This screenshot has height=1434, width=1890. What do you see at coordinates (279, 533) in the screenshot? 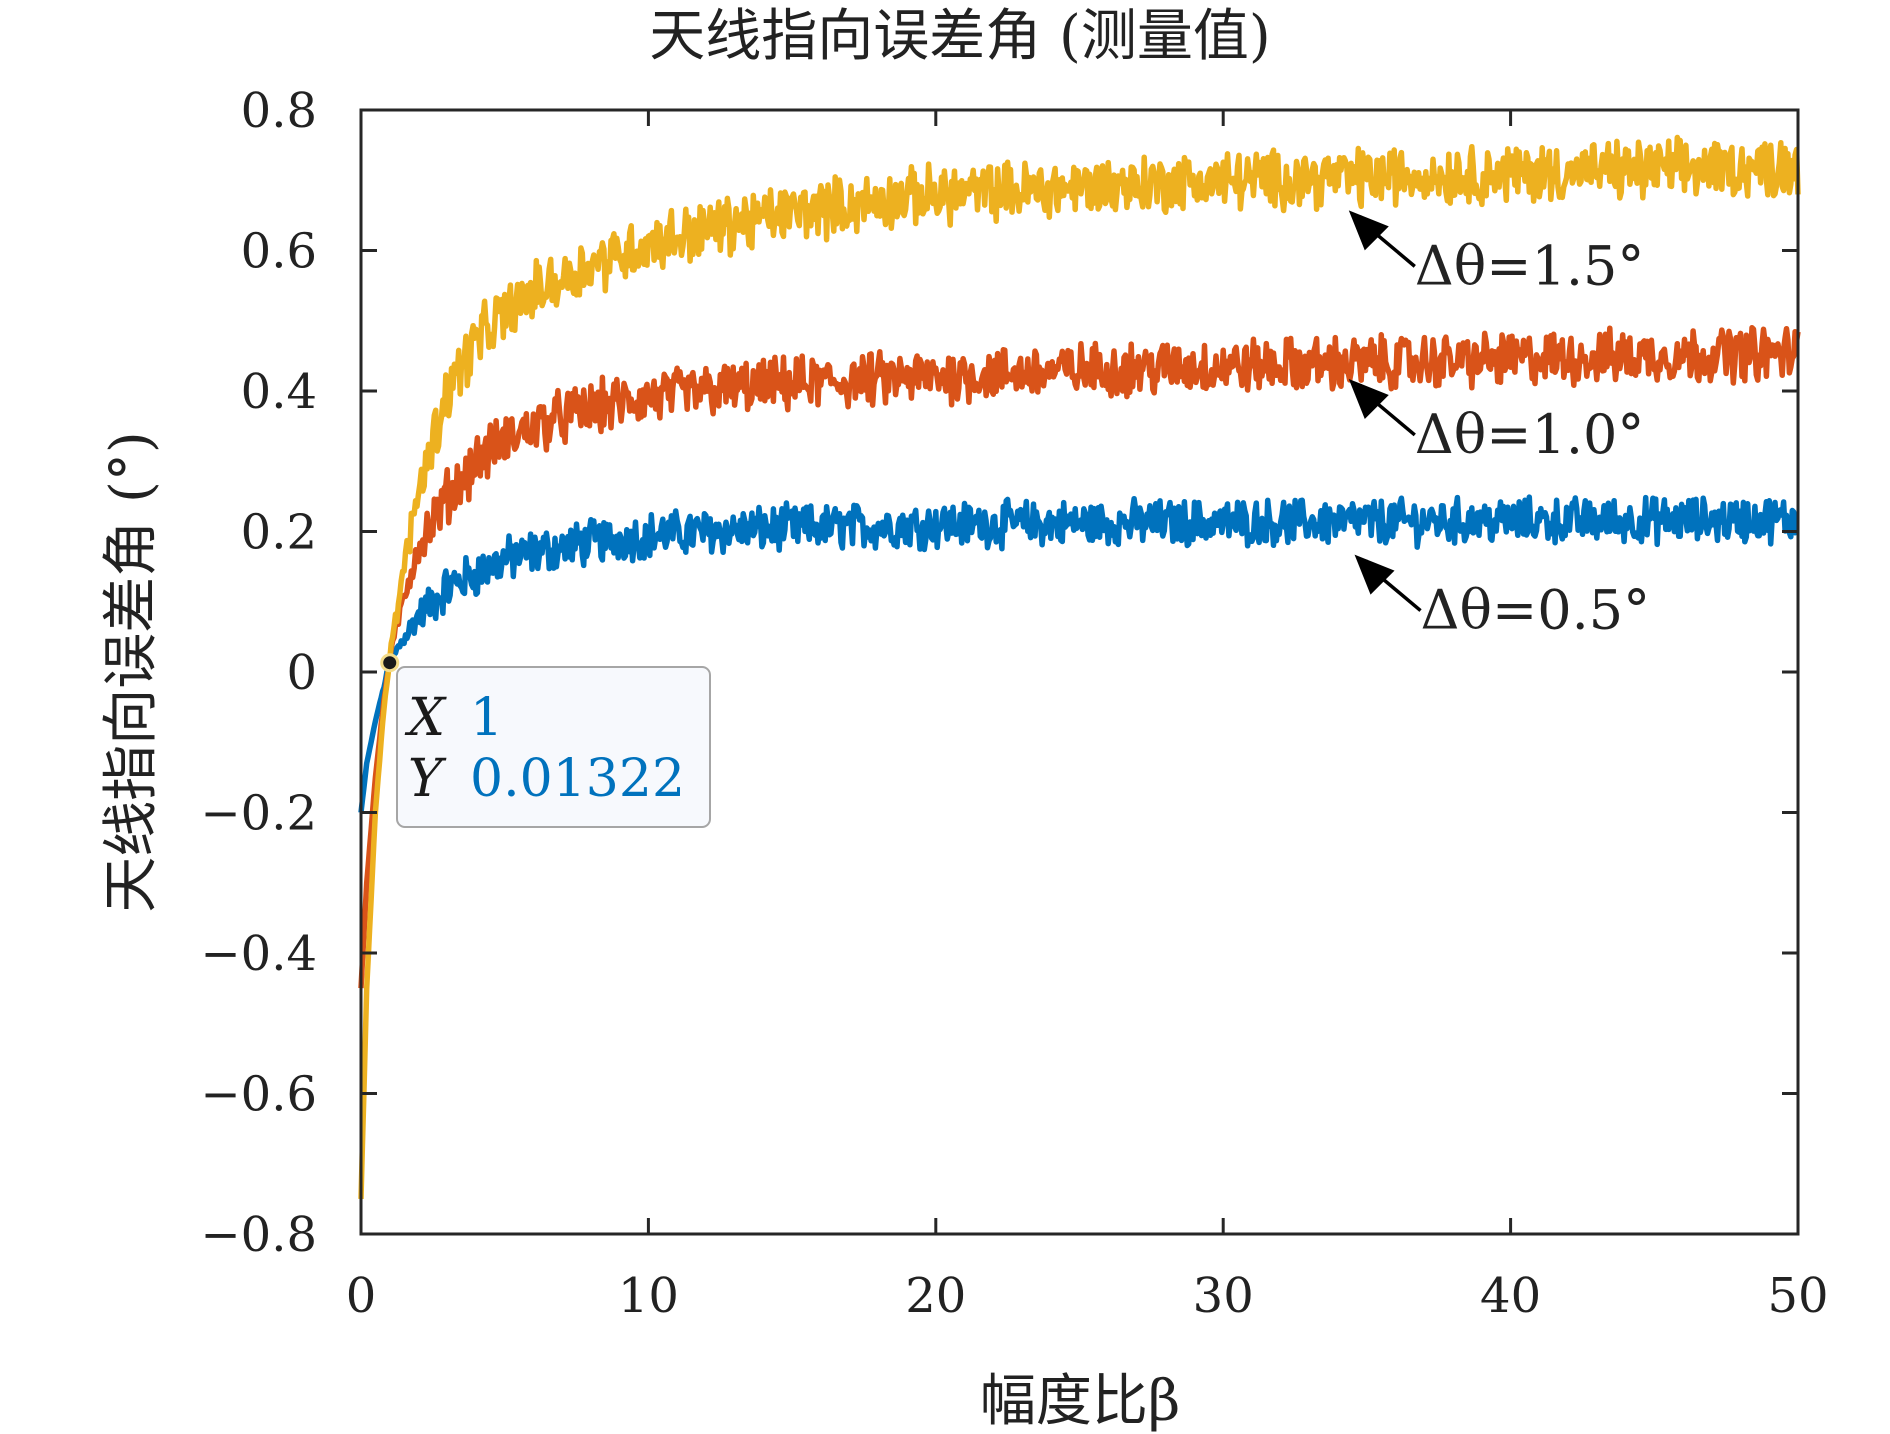
I see `y-tick-label: 0.2` at bounding box center [279, 533].